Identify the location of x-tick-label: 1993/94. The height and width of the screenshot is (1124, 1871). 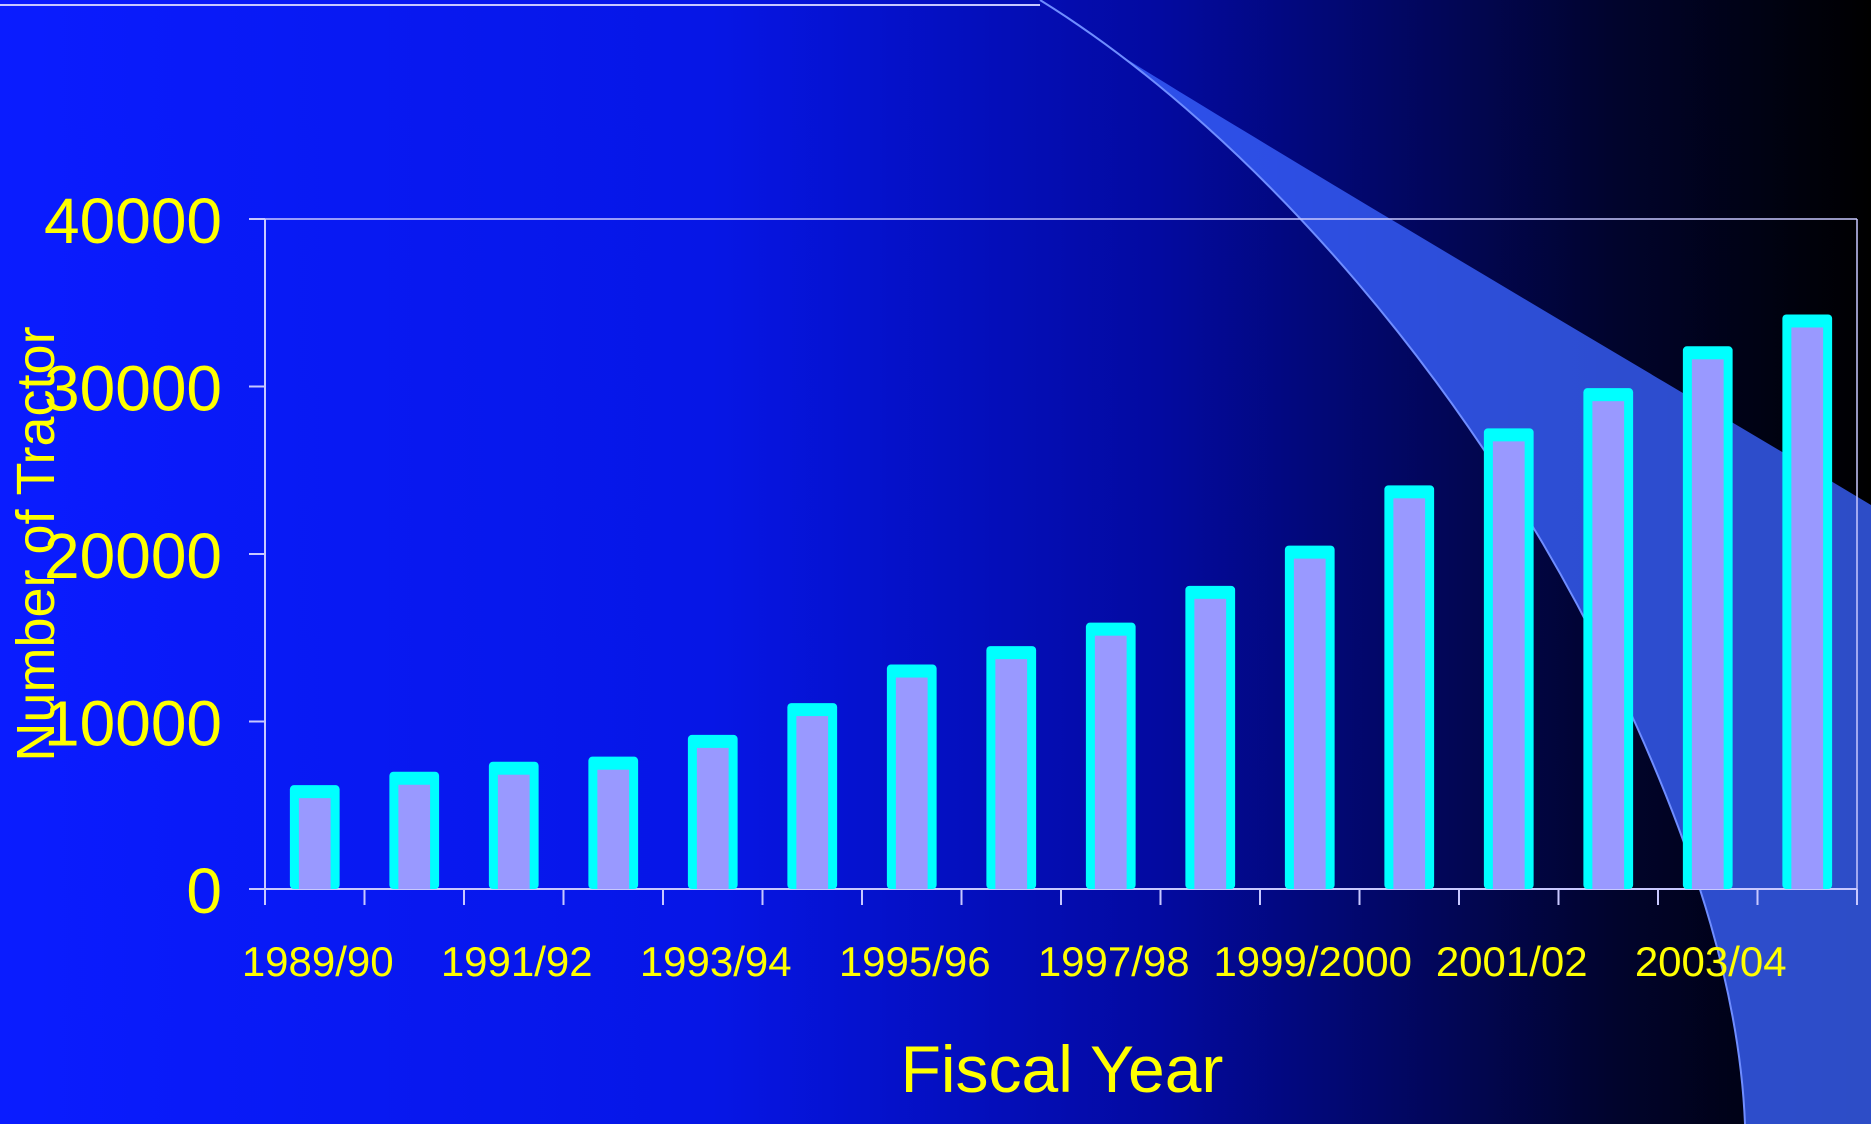
(716, 961).